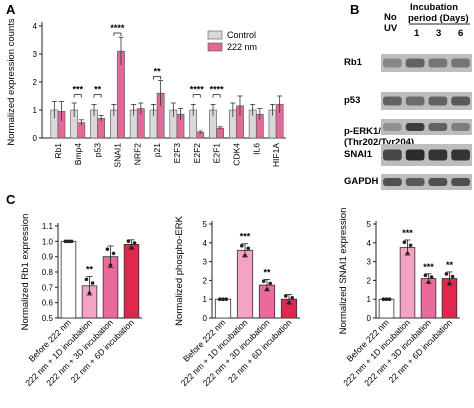 The image size is (474, 408). What do you see at coordinates (217, 153) in the screenshot?
I see `category-label: E2F1` at bounding box center [217, 153].